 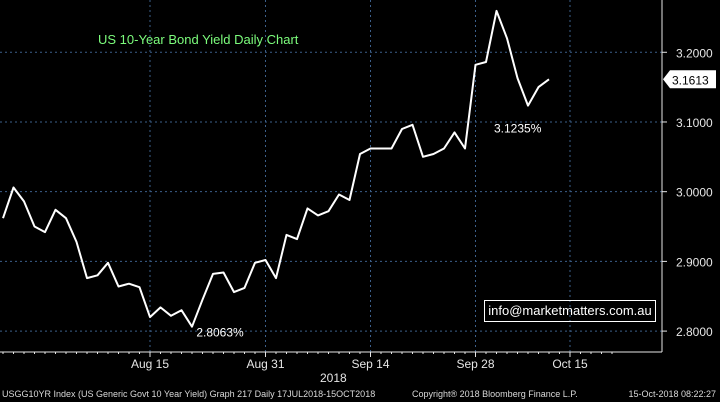 I want to click on footer-copyright: Copyright® 2018 Bloomberg Finance L.P., so click(x=495, y=394).